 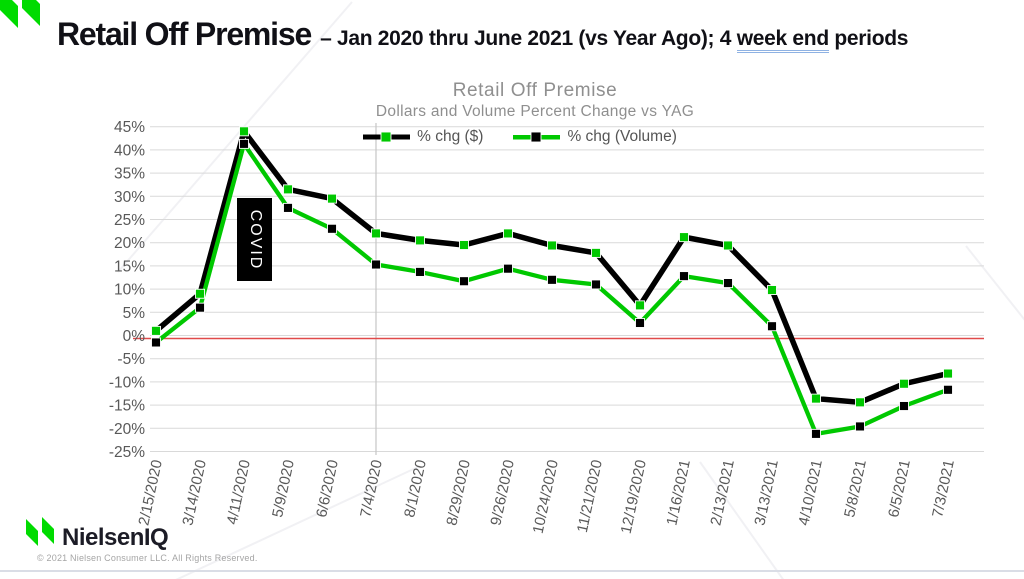 I want to click on x-tick-label: 5/9/2020, so click(x=283, y=488).